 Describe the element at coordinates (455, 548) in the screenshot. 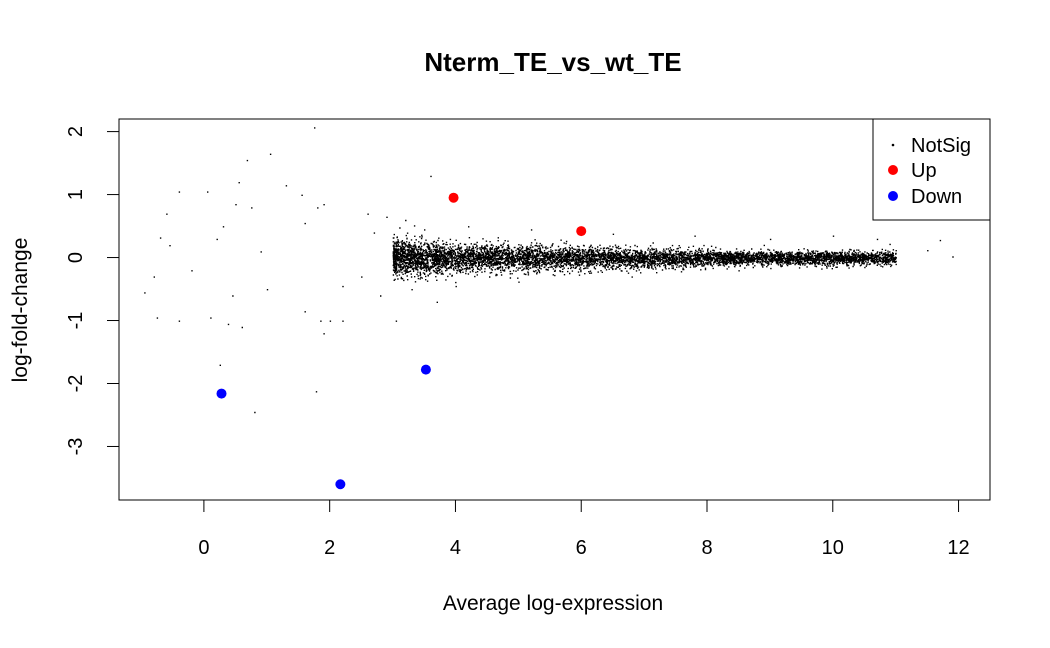

I see `x-tick-label: 4` at that location.